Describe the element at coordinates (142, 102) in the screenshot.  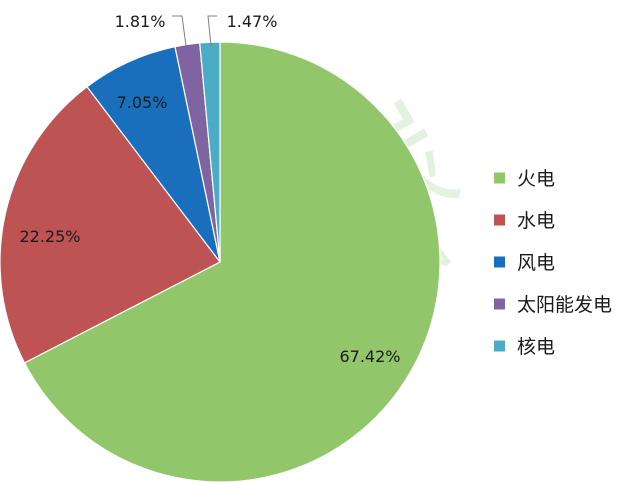
I see `slice-data-label: 7.05%` at that location.